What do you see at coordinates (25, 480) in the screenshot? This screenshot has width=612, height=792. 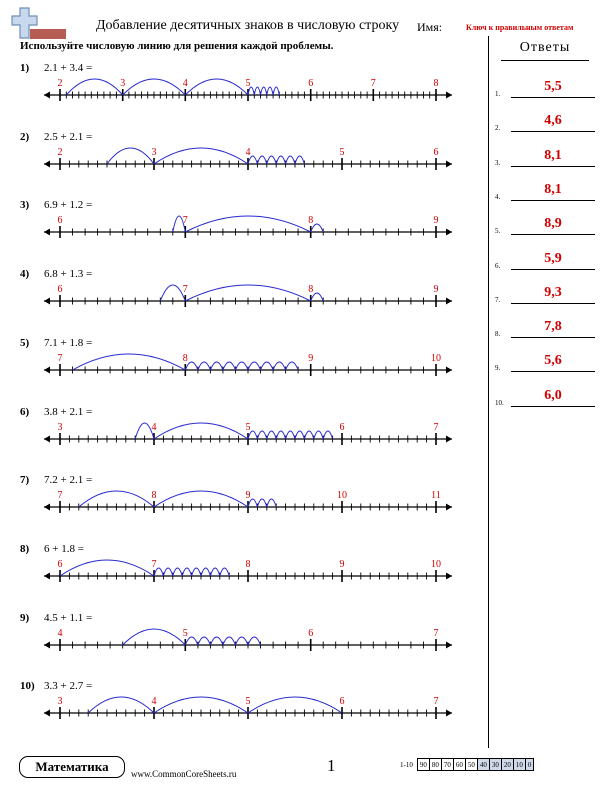 I see `problem-number: 7)` at bounding box center [25, 480].